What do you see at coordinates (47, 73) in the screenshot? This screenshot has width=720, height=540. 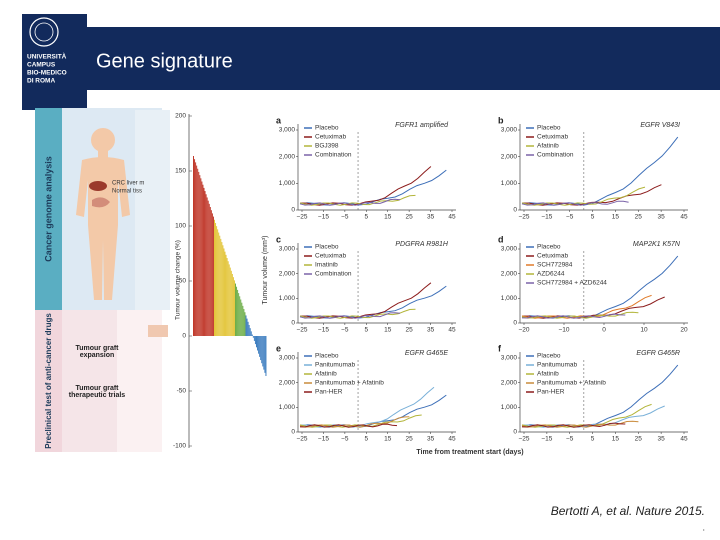 I see `logo-text: BIO-MEDICO` at bounding box center [47, 73].